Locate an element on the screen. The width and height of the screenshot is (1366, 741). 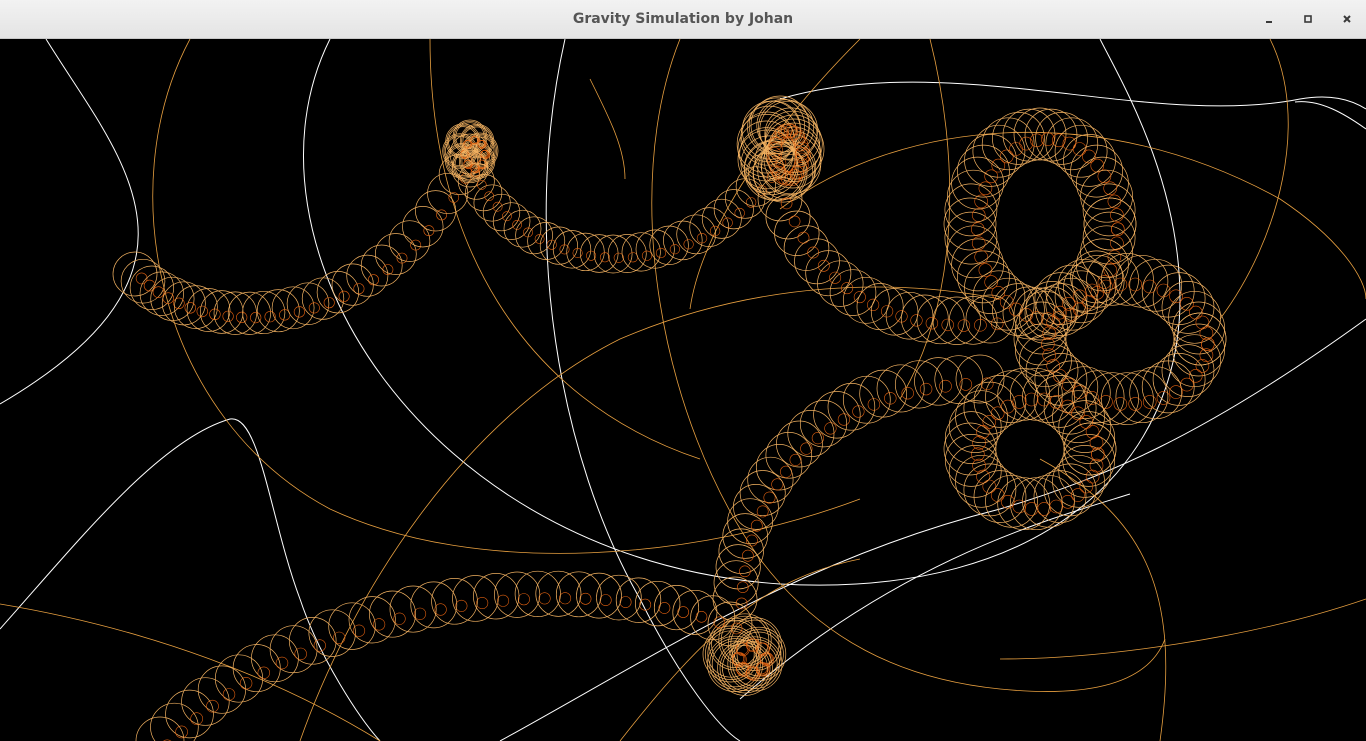
maximize-button is located at coordinates (1307, 19).